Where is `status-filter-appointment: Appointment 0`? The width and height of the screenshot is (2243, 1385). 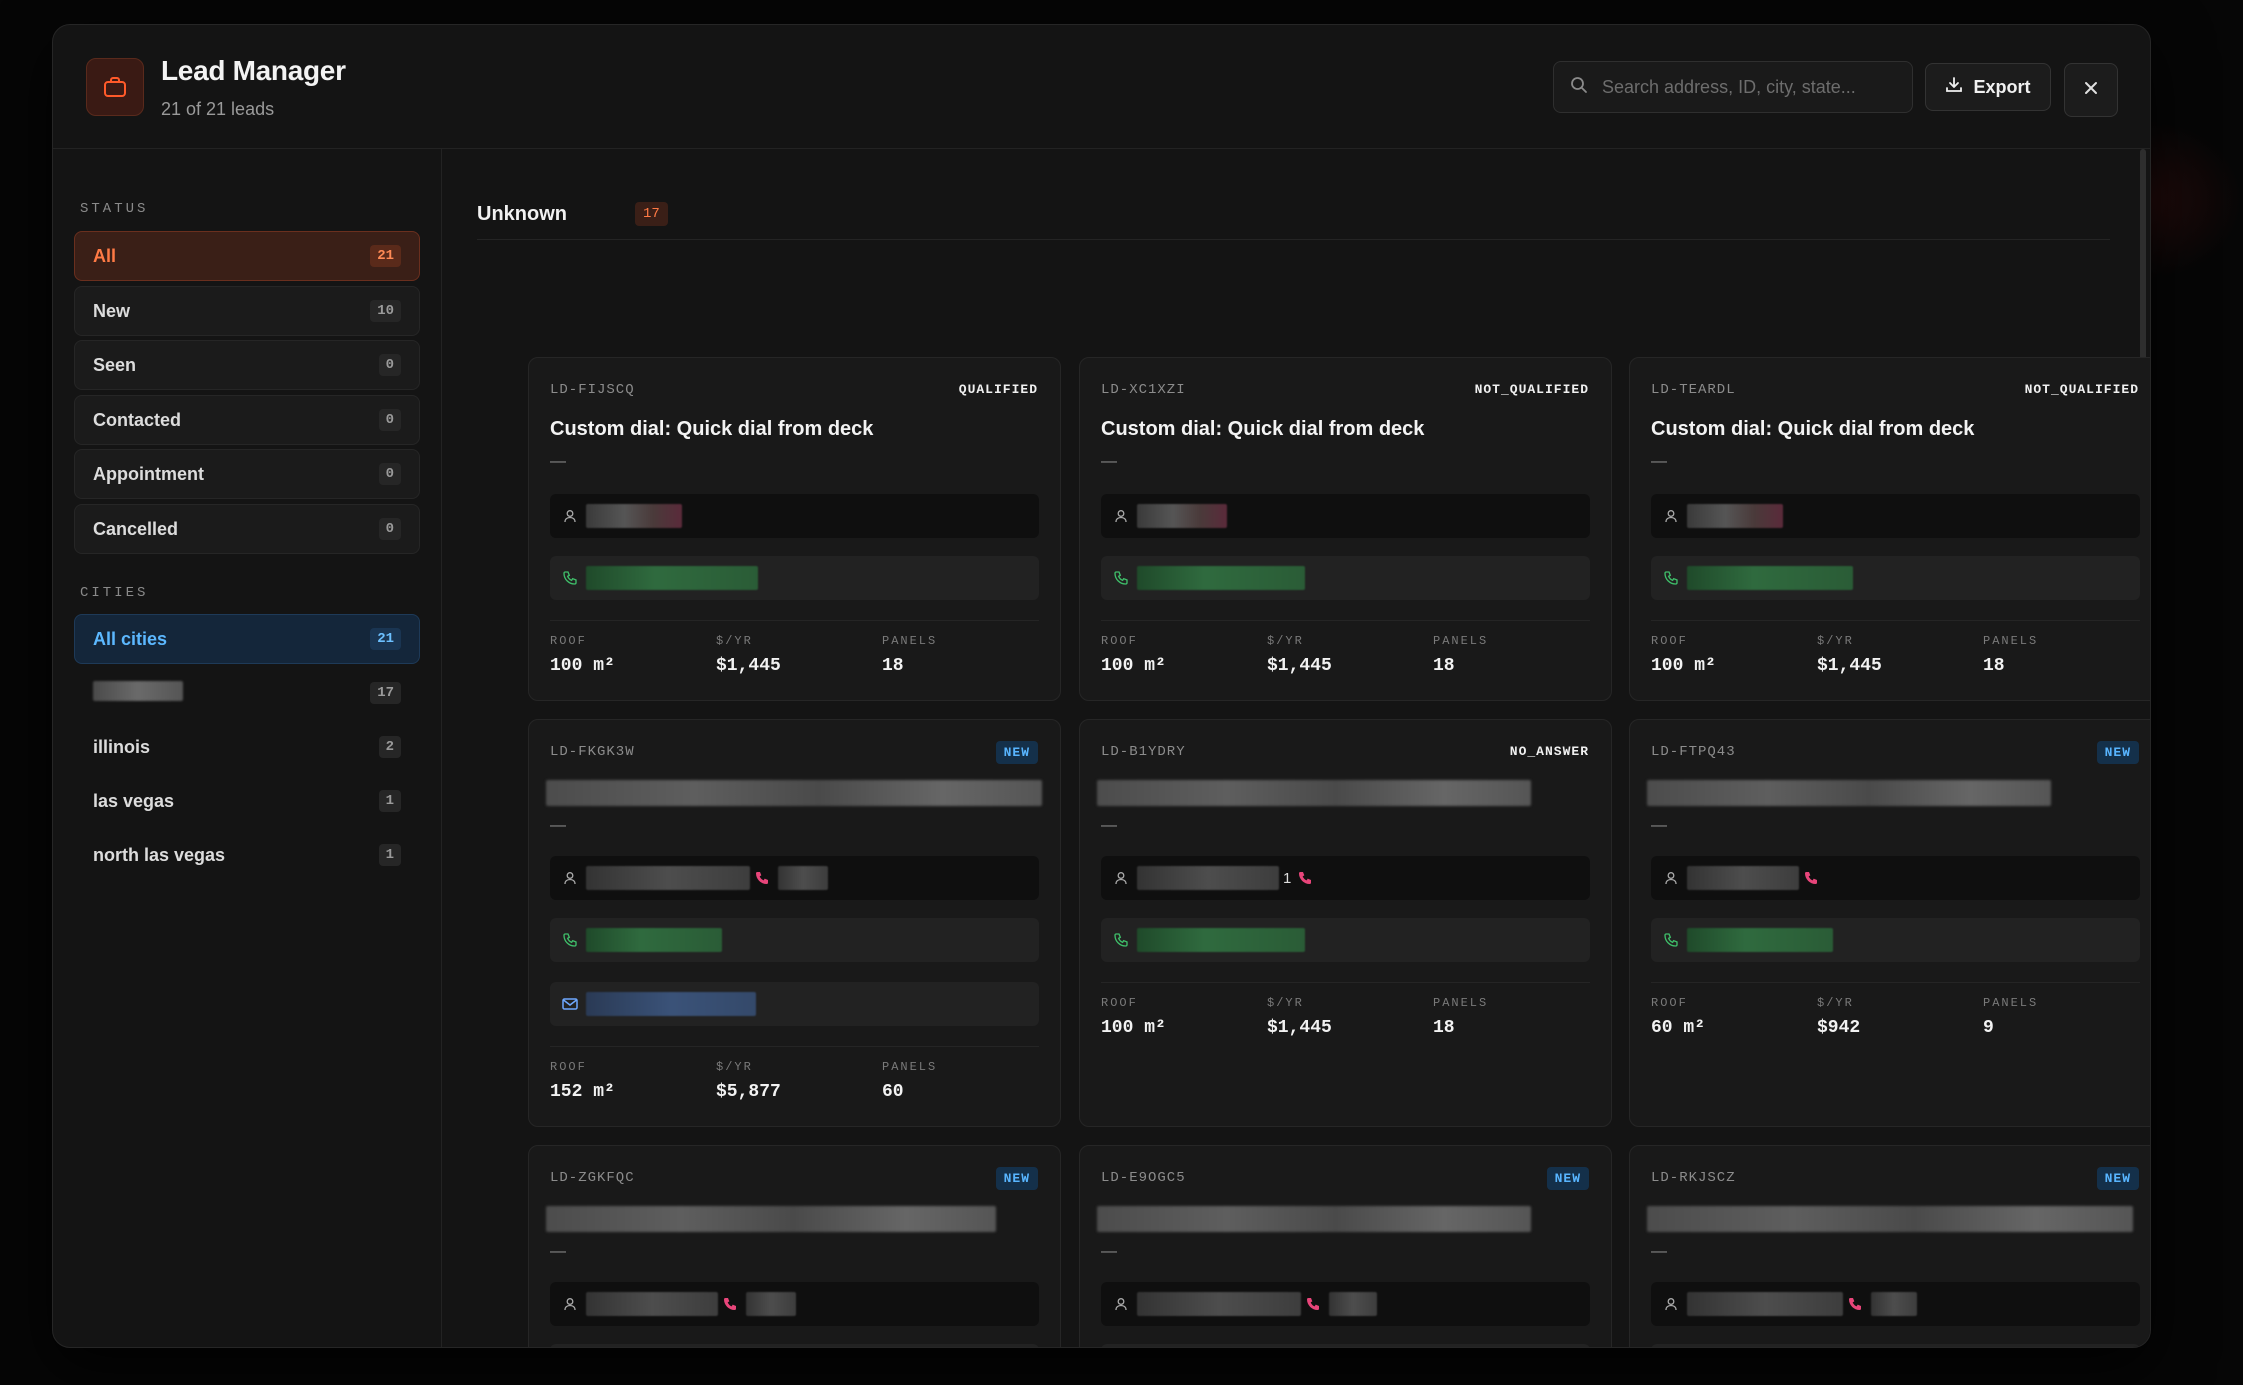
status-filter-appointment: Appointment 0 is located at coordinates (247, 474).